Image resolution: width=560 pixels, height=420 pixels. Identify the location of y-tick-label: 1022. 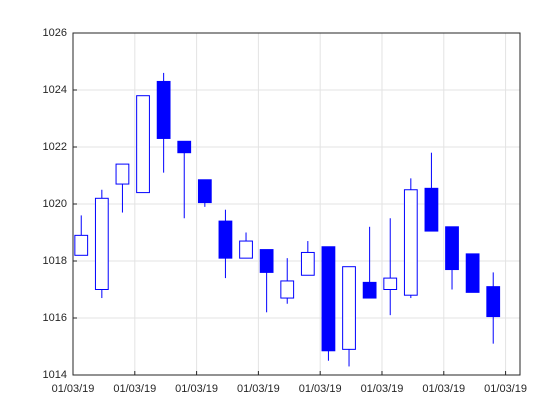
(55, 147).